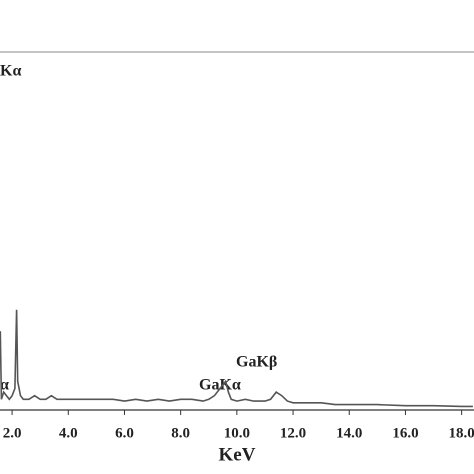 The width and height of the screenshot is (474, 474). Describe the element at coordinates (461, 433) in the screenshot. I see `x-tick-label: 18.0` at that location.